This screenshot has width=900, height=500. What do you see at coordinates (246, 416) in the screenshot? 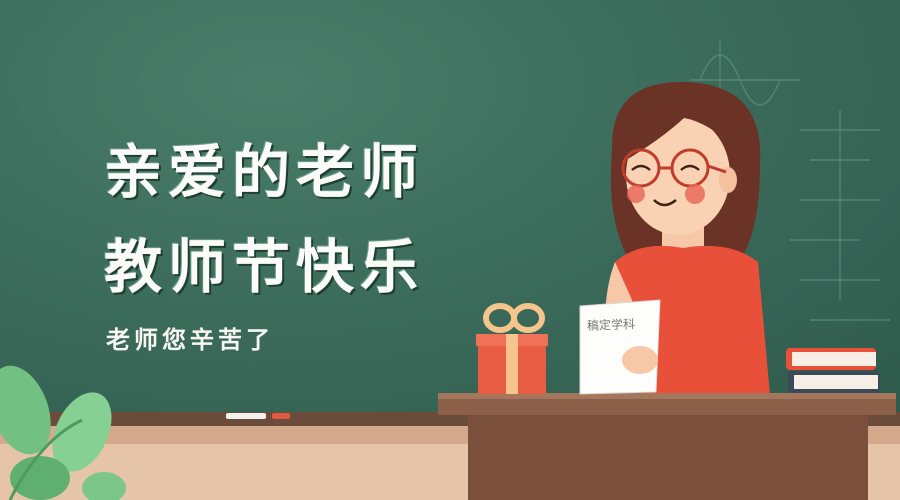
I see `white-chalk` at bounding box center [246, 416].